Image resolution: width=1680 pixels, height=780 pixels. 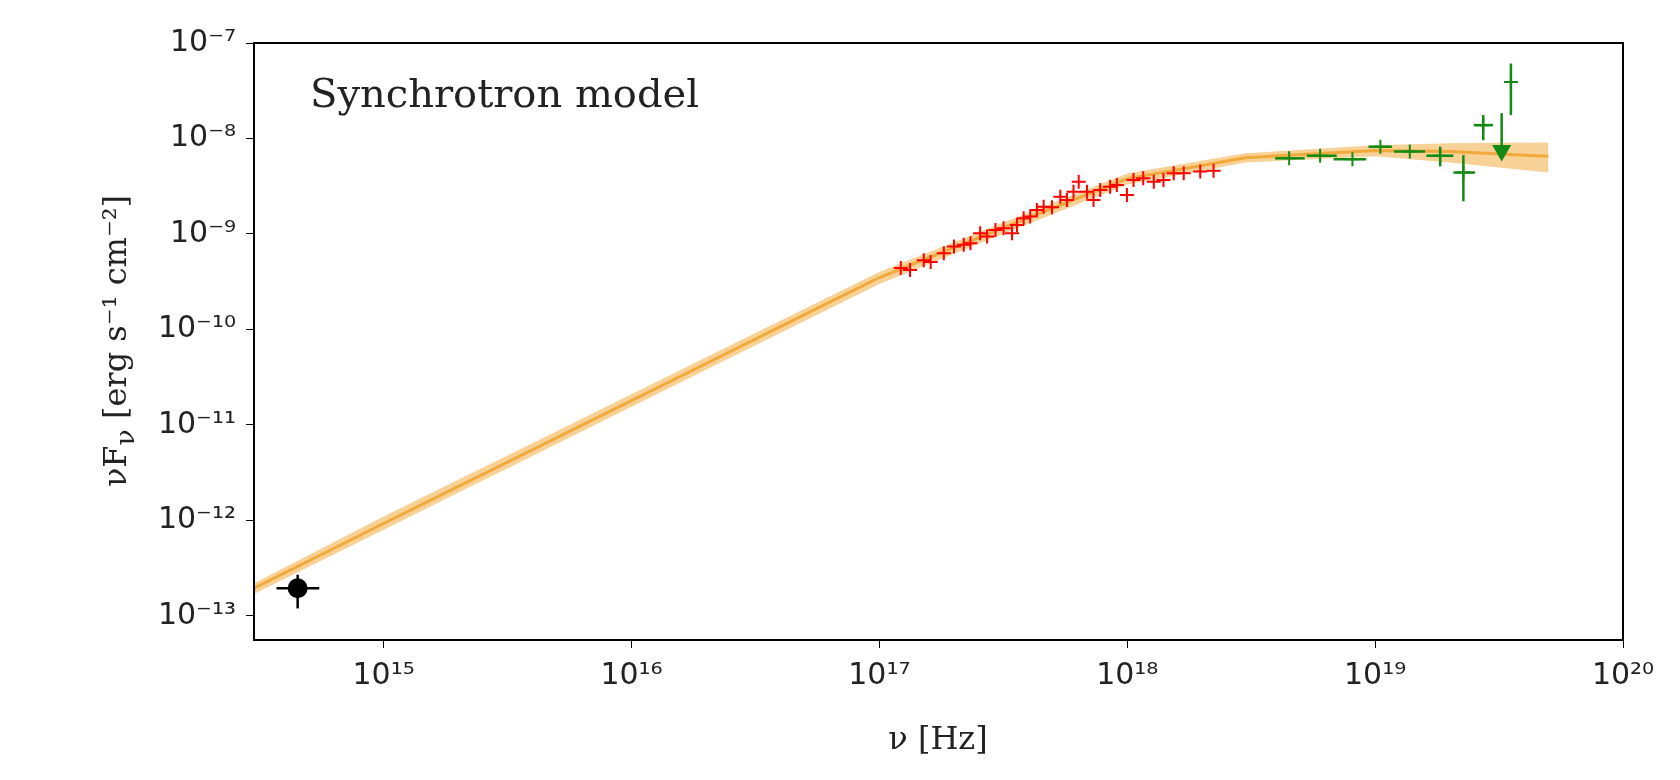 What do you see at coordinates (202, 231) in the screenshot?
I see `y-tick-label: 10⁻⁹` at bounding box center [202, 231].